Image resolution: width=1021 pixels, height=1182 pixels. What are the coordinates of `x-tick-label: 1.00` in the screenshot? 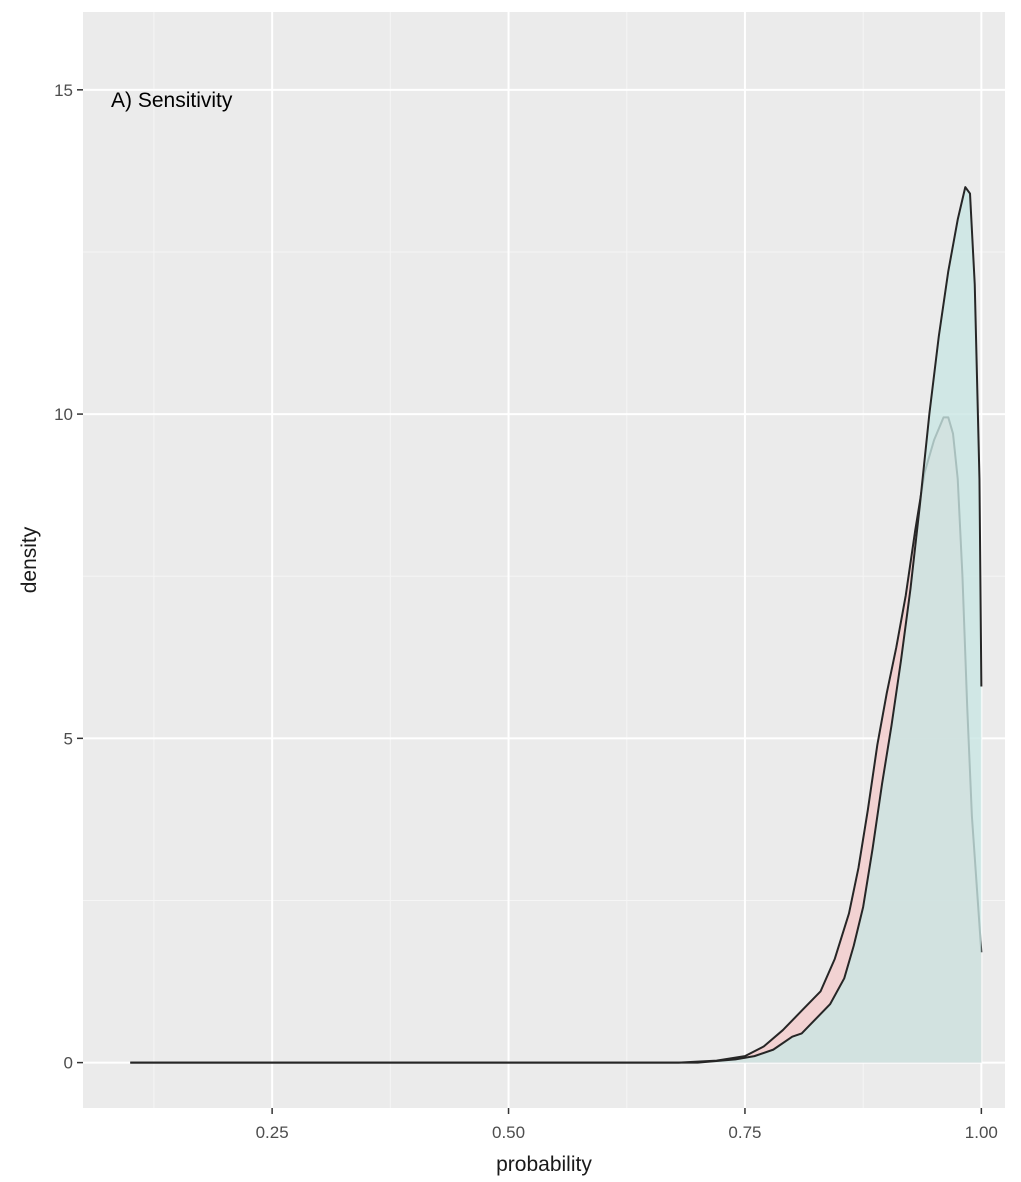 It's located at (981, 1132).